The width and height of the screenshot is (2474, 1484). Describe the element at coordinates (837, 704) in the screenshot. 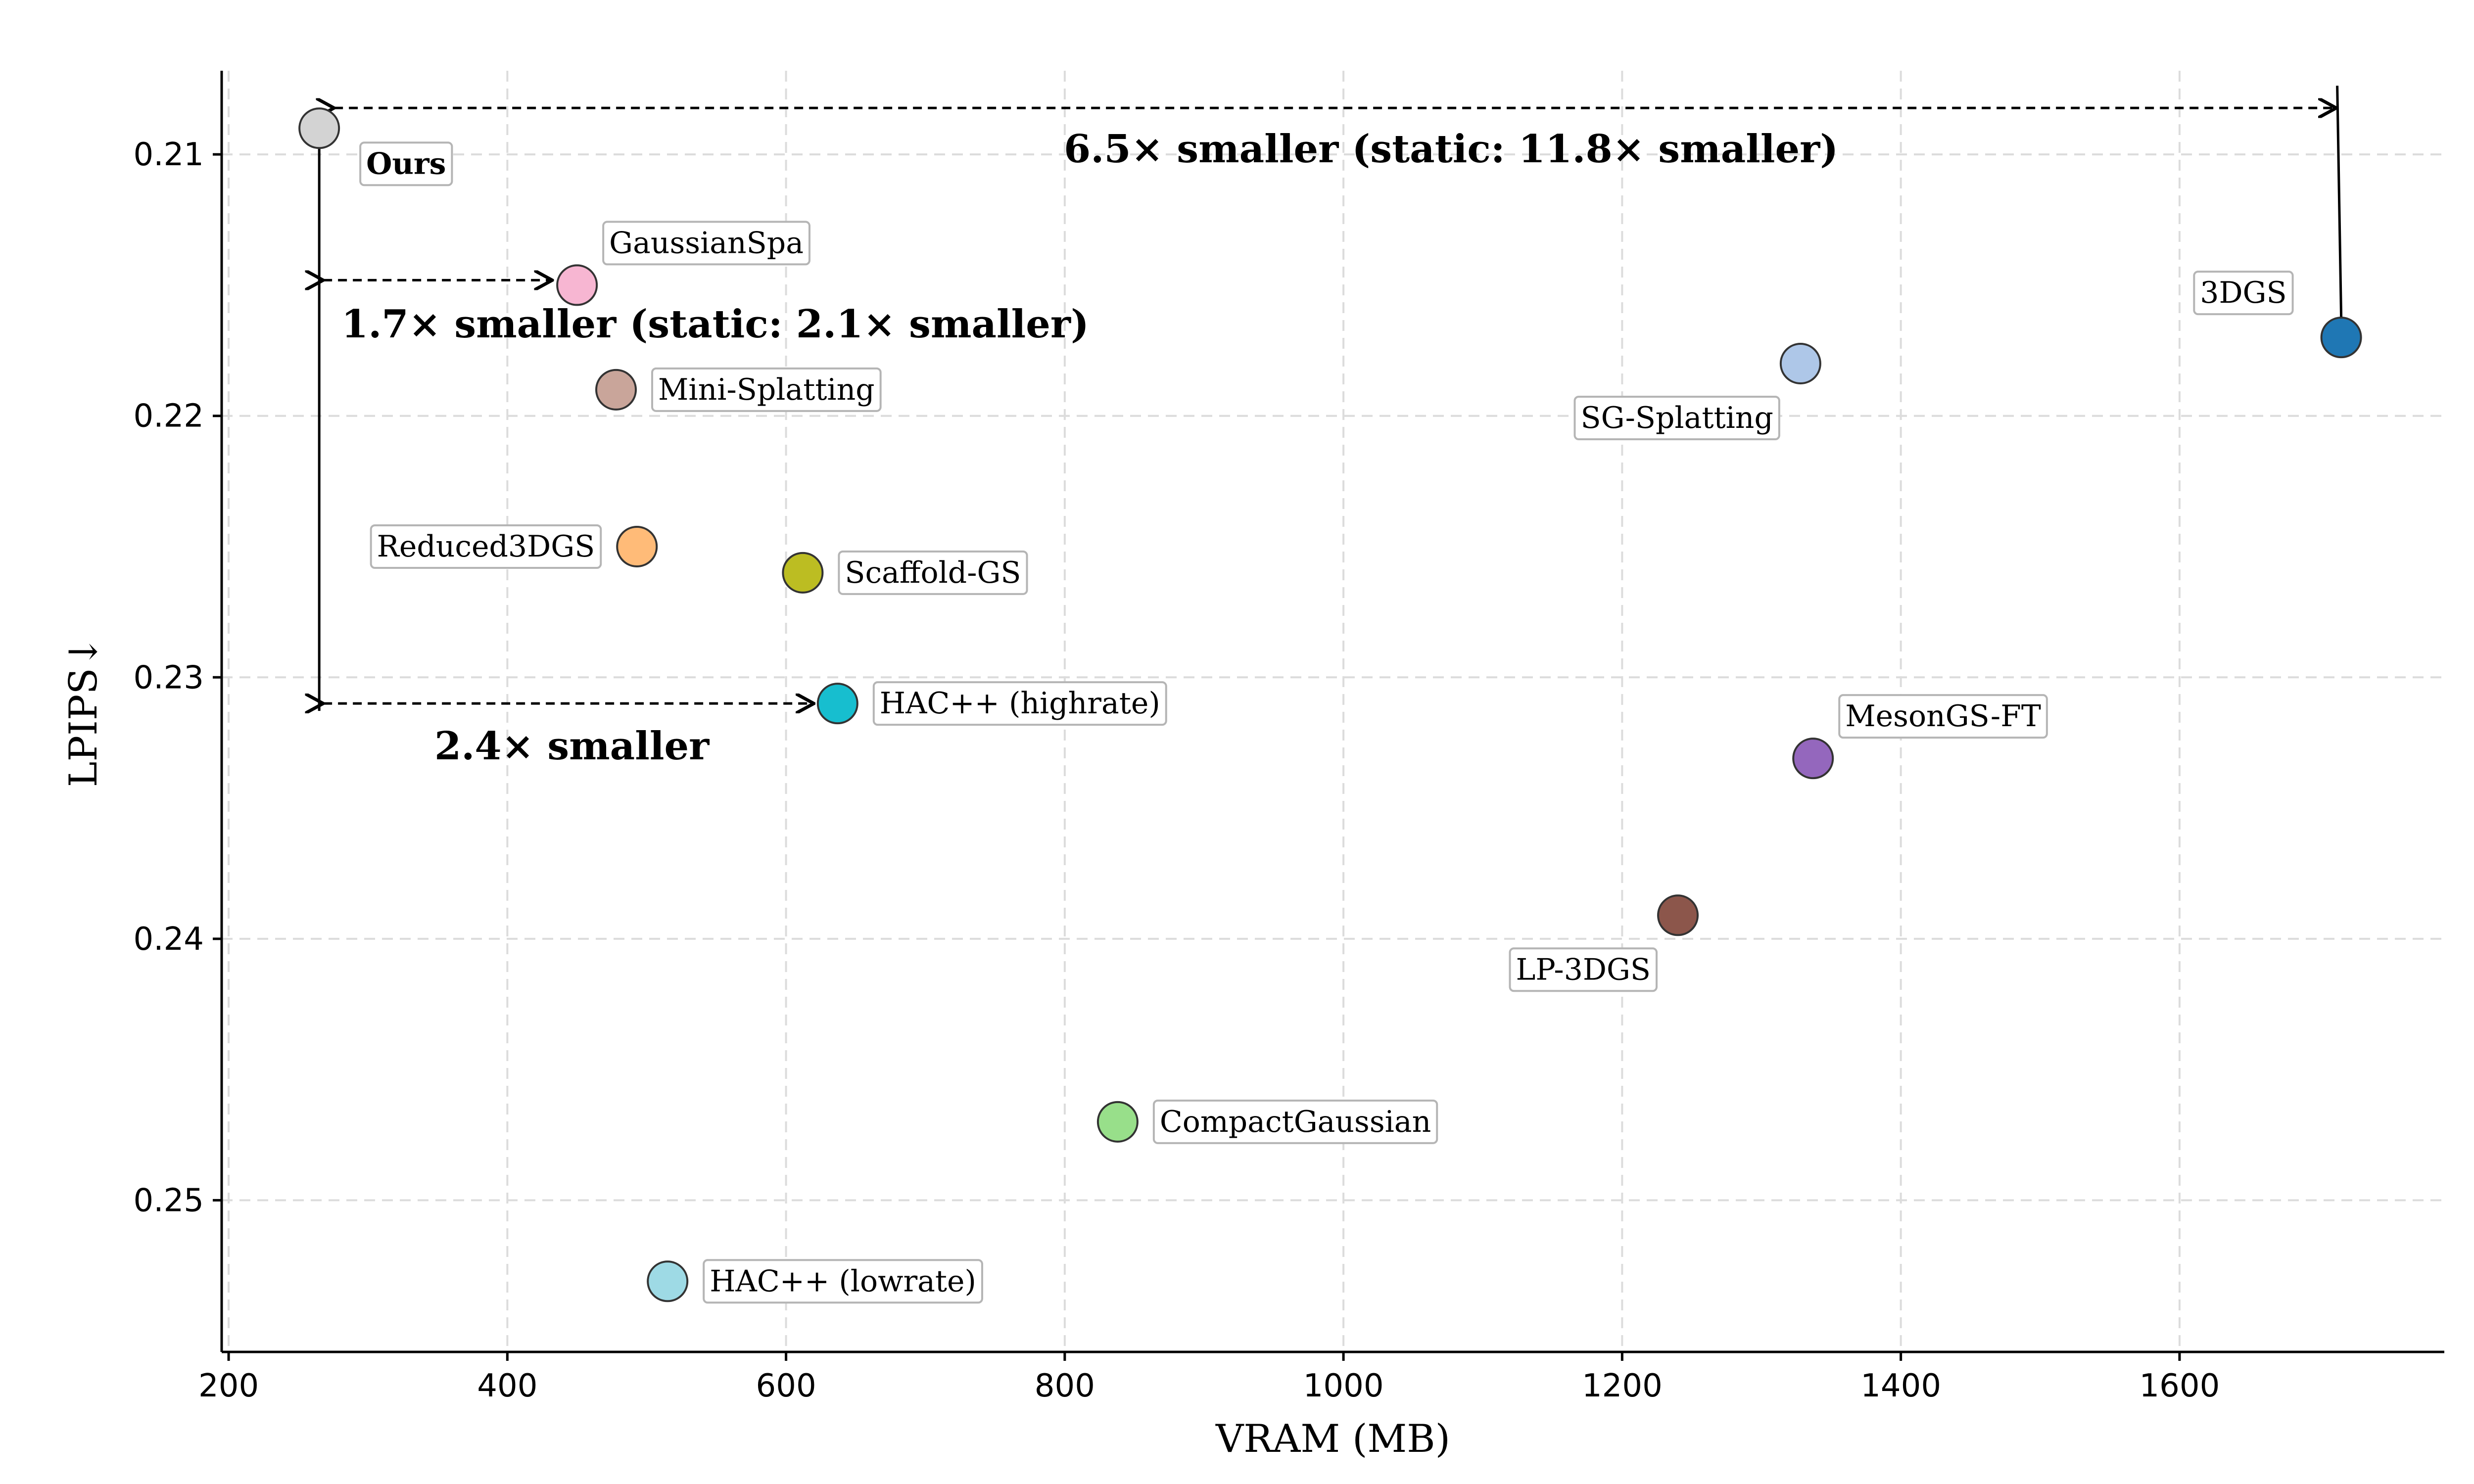

I see `point-hac-highrate` at that location.